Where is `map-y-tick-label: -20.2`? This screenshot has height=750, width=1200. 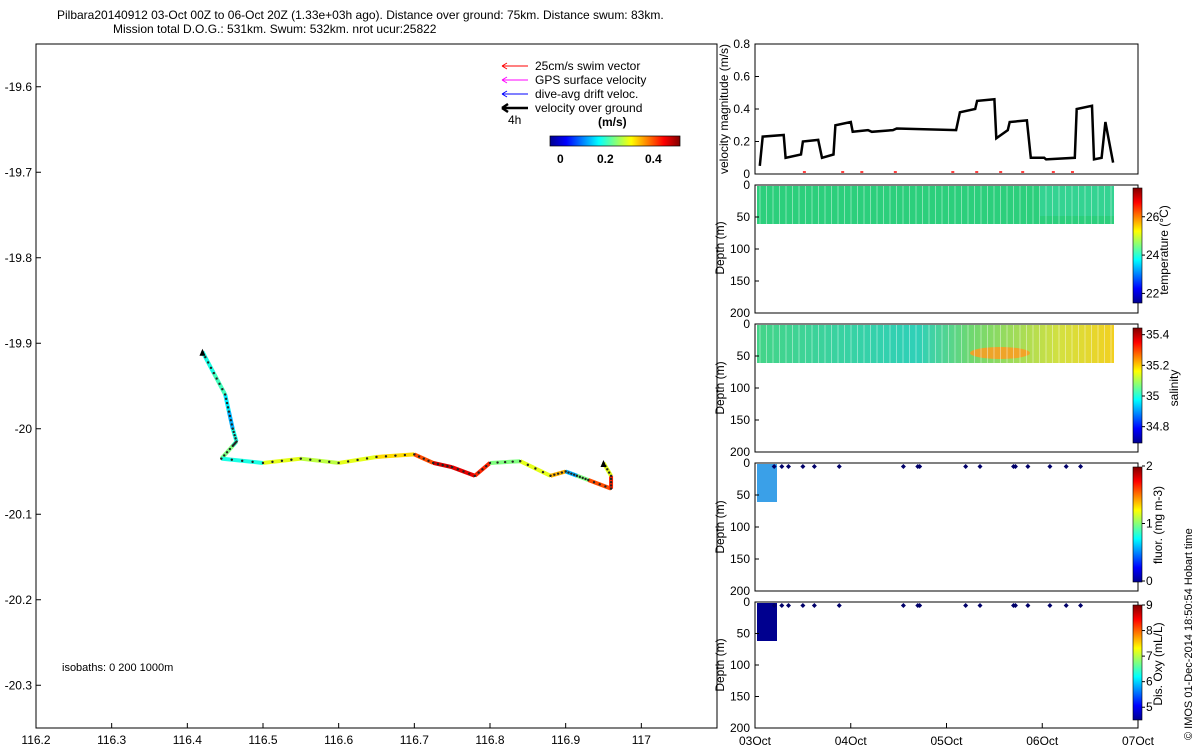 map-y-tick-label: -20.2 is located at coordinates (19, 600).